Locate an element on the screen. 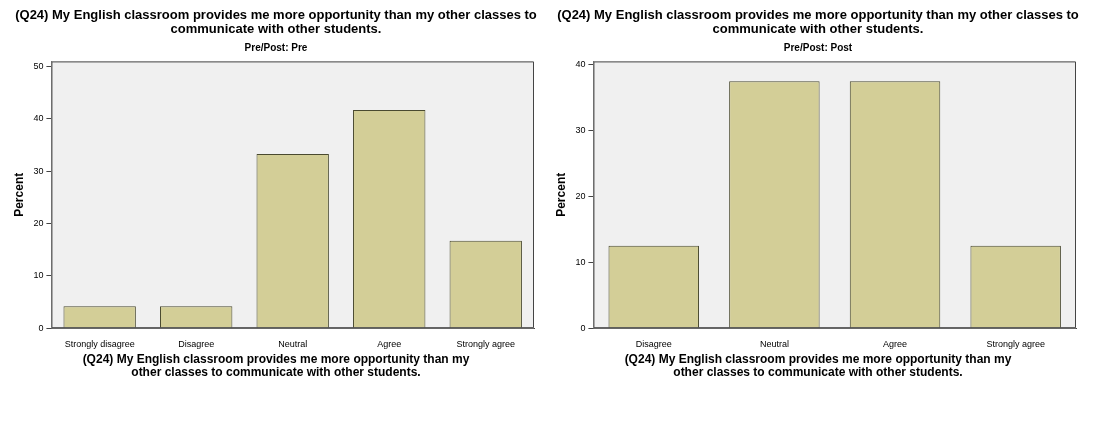  y-tick-label: 50 is located at coordinates (38, 66).